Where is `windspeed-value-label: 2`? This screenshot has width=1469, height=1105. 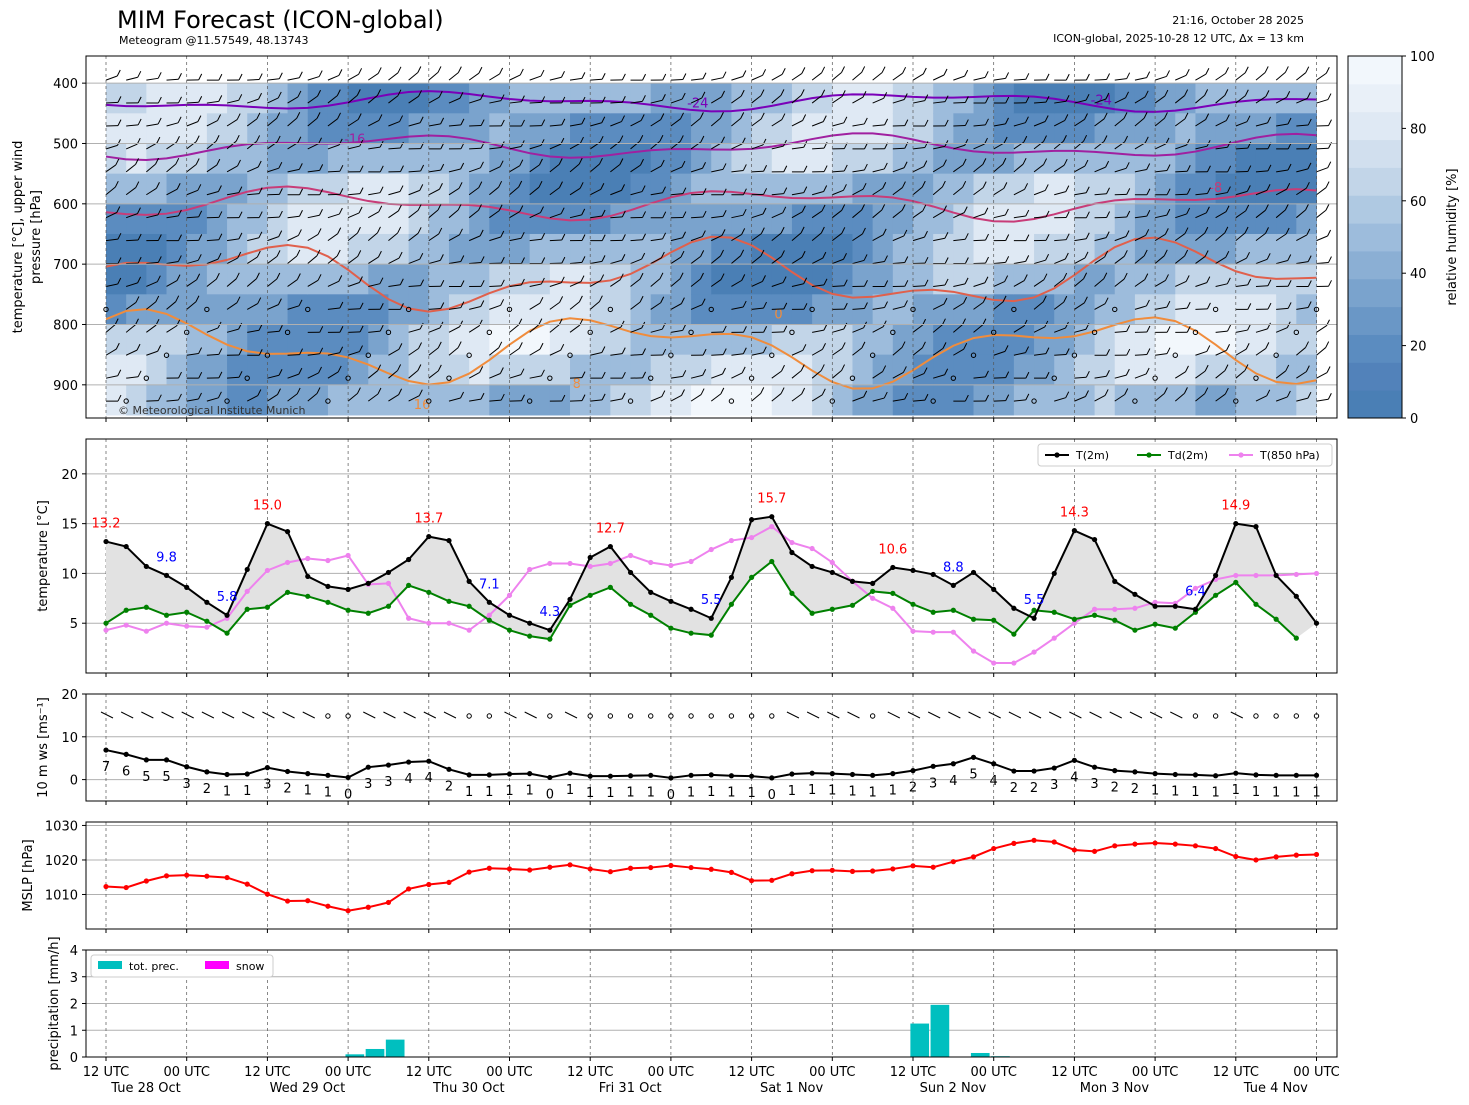 windspeed-value-label: 2 is located at coordinates (287, 788).